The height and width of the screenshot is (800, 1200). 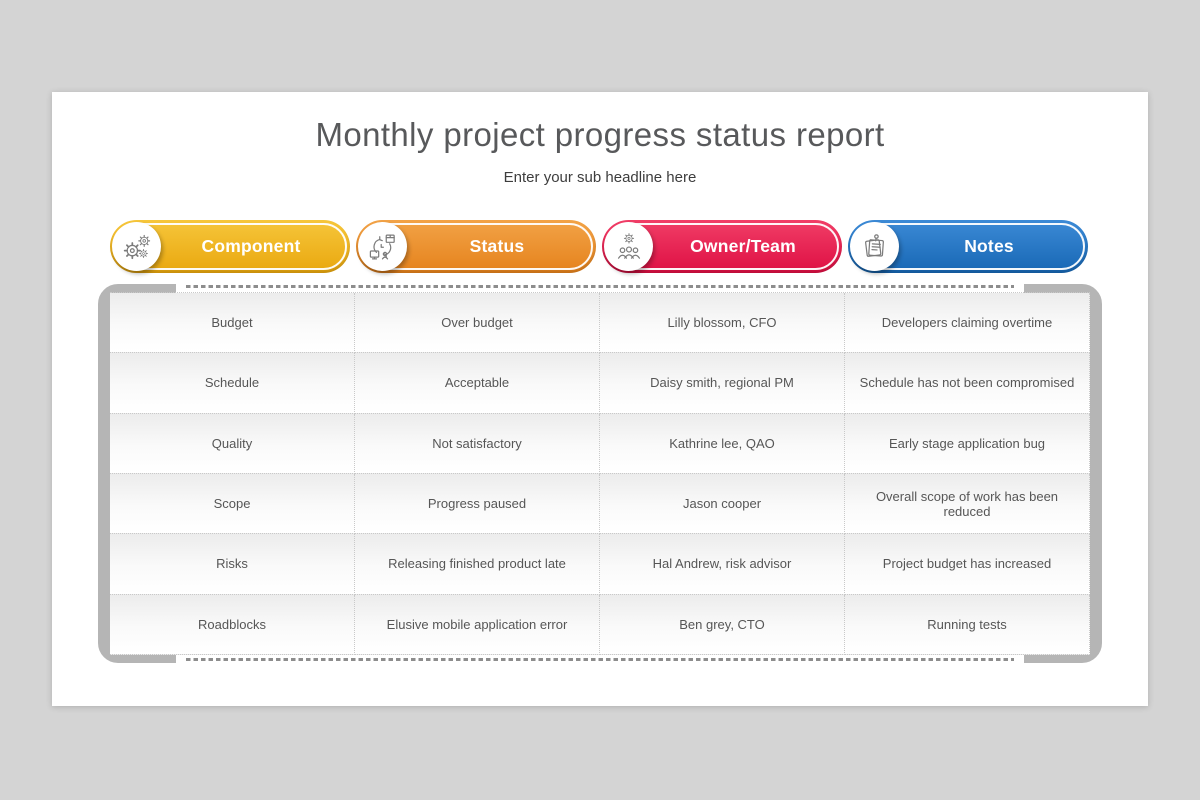 I want to click on column-pill-owner-team: Owner/Team, so click(x=722, y=246).